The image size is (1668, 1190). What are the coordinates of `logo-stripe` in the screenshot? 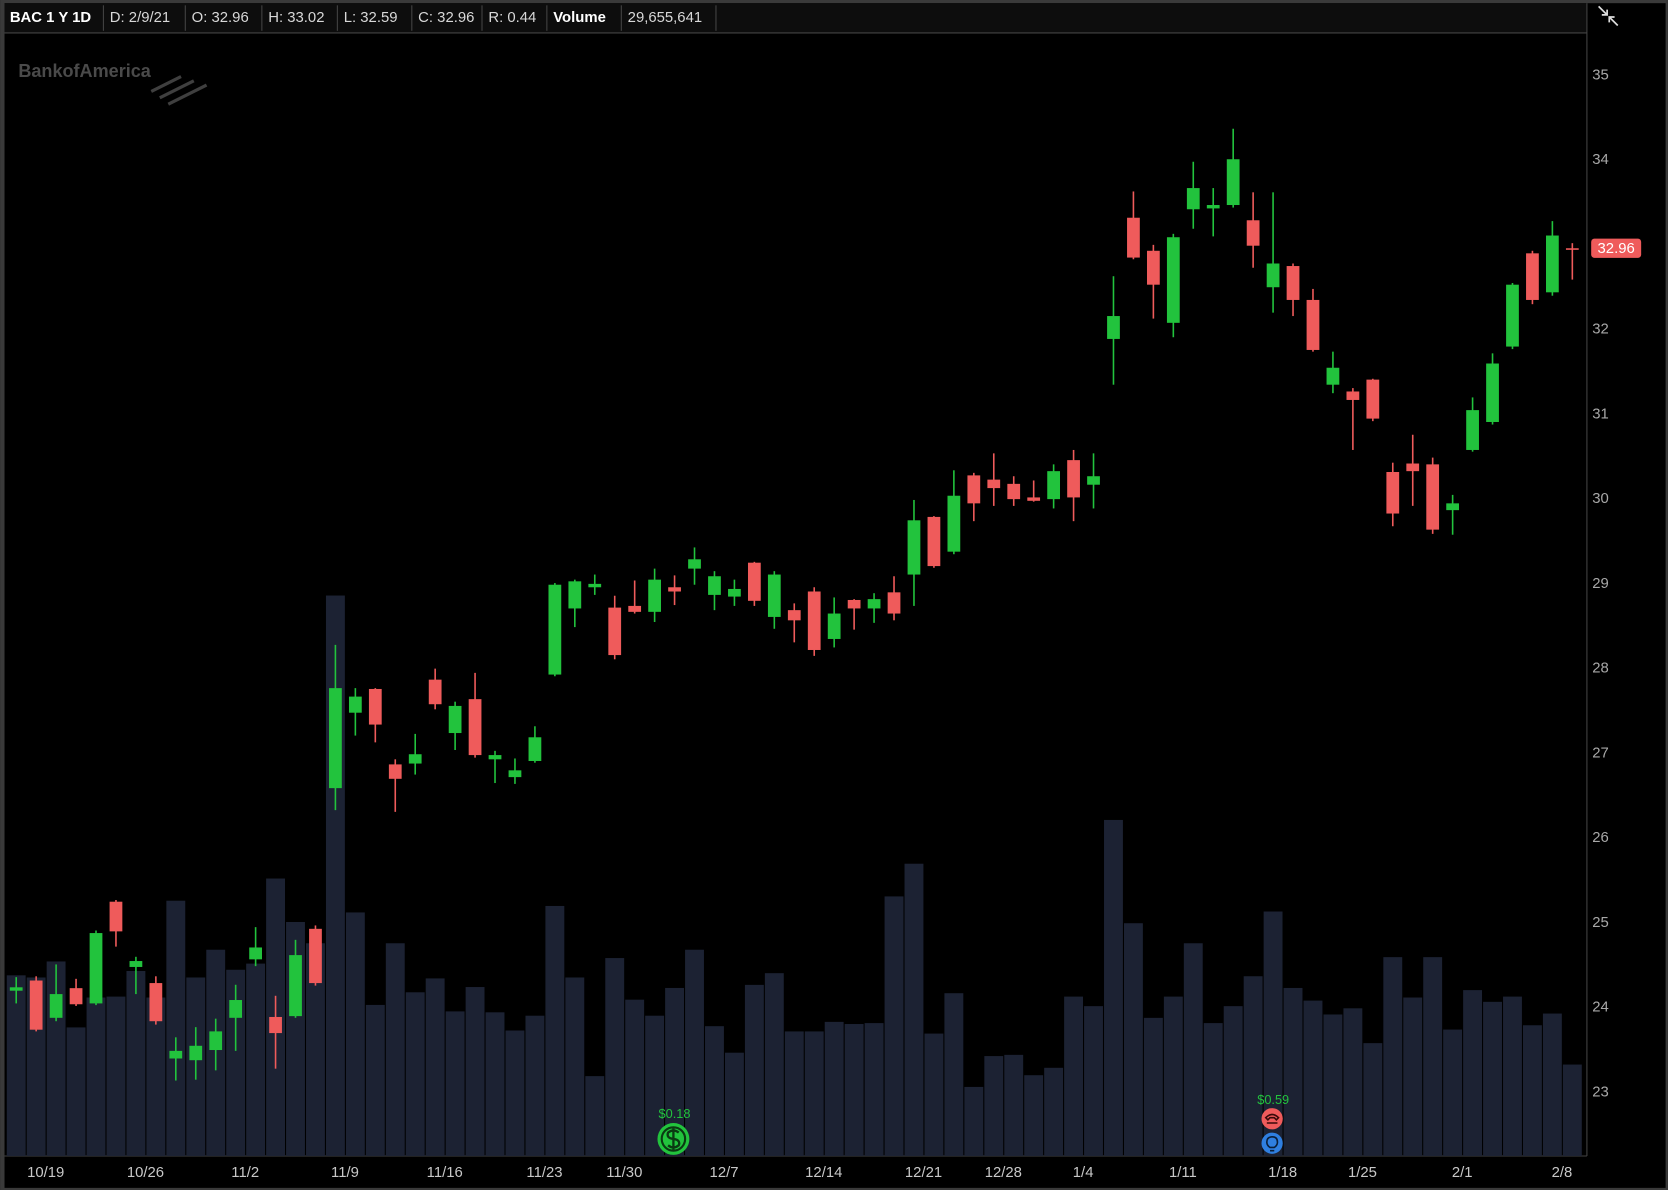 It's located at (177, 89).